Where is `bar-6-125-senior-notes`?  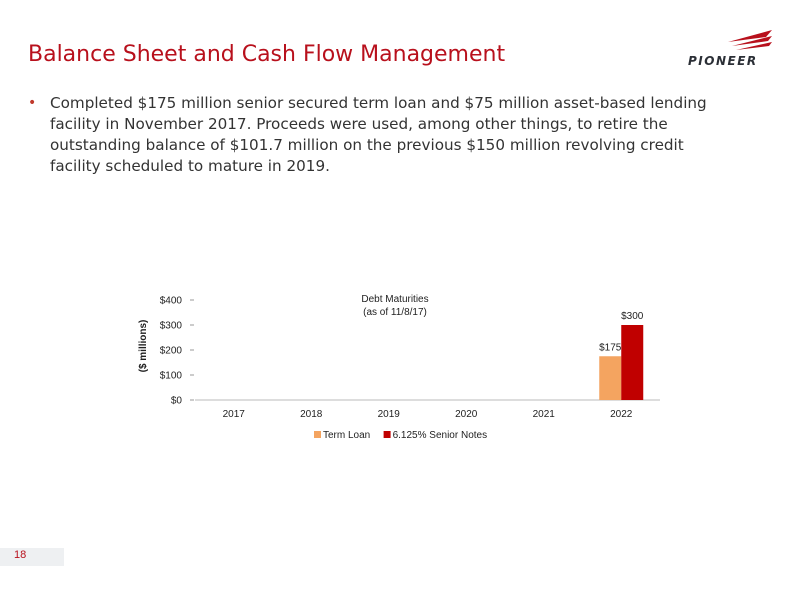
bar-6-125-senior-notes is located at coordinates (632, 362).